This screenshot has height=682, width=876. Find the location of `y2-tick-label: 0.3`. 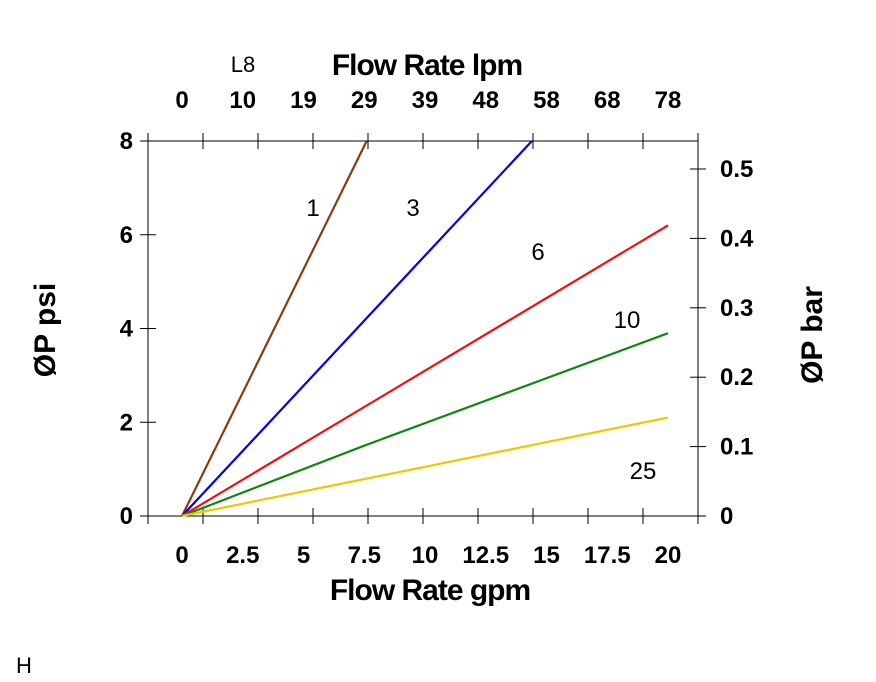

y2-tick-label: 0.3 is located at coordinates (736, 308).